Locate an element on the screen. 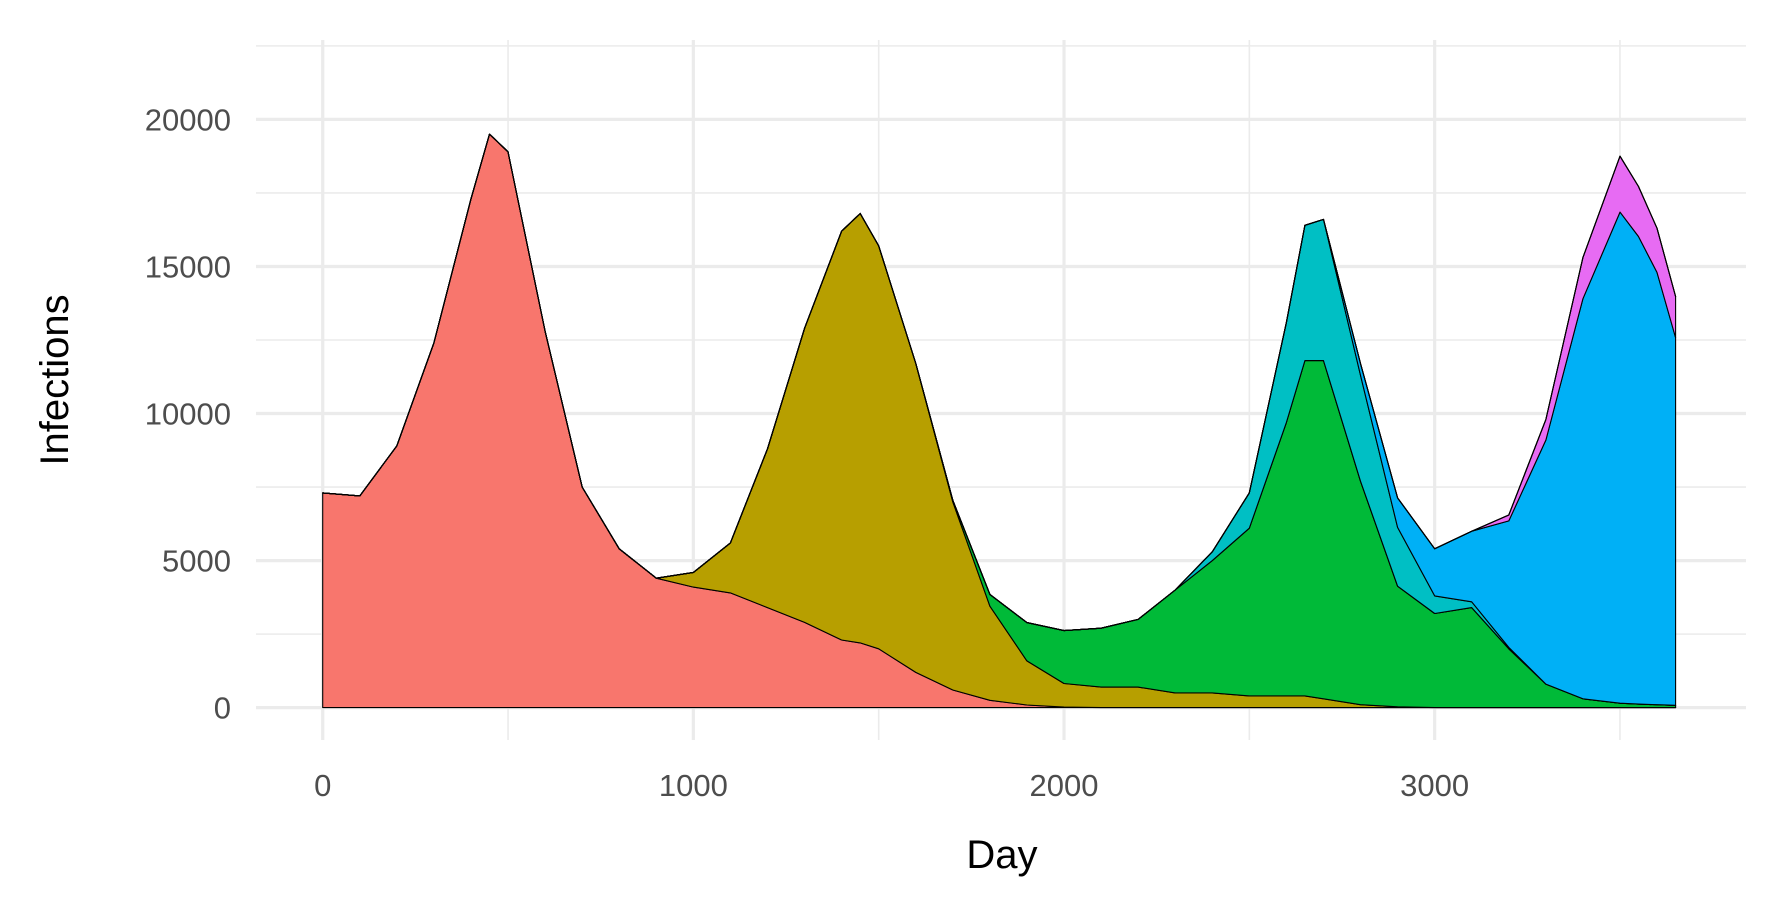 This screenshot has width=1768, height=909. x-tick-label: 0 is located at coordinates (322, 785).